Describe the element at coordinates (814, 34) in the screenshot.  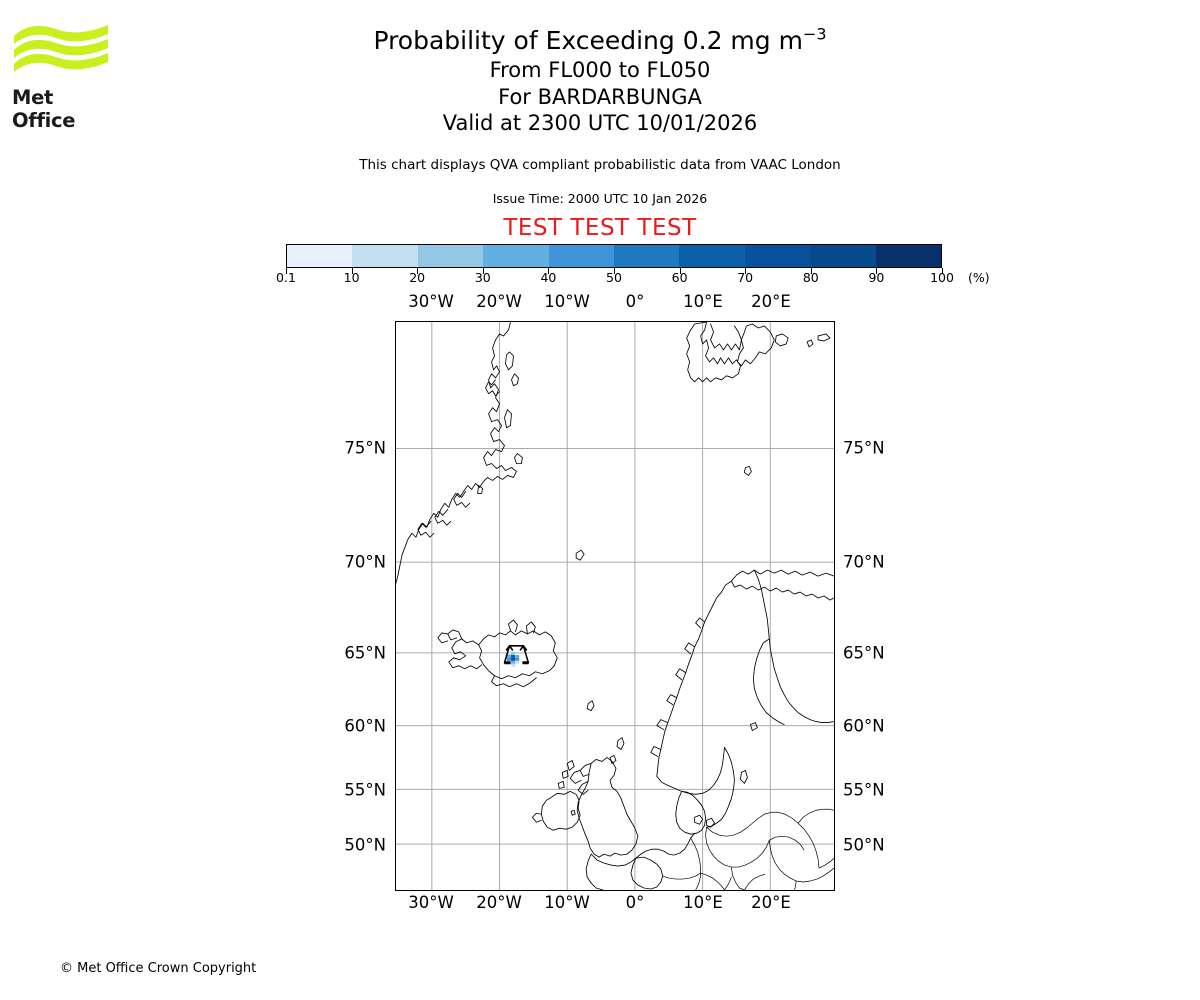
I see `title-line-1-exponent: −3` at that location.